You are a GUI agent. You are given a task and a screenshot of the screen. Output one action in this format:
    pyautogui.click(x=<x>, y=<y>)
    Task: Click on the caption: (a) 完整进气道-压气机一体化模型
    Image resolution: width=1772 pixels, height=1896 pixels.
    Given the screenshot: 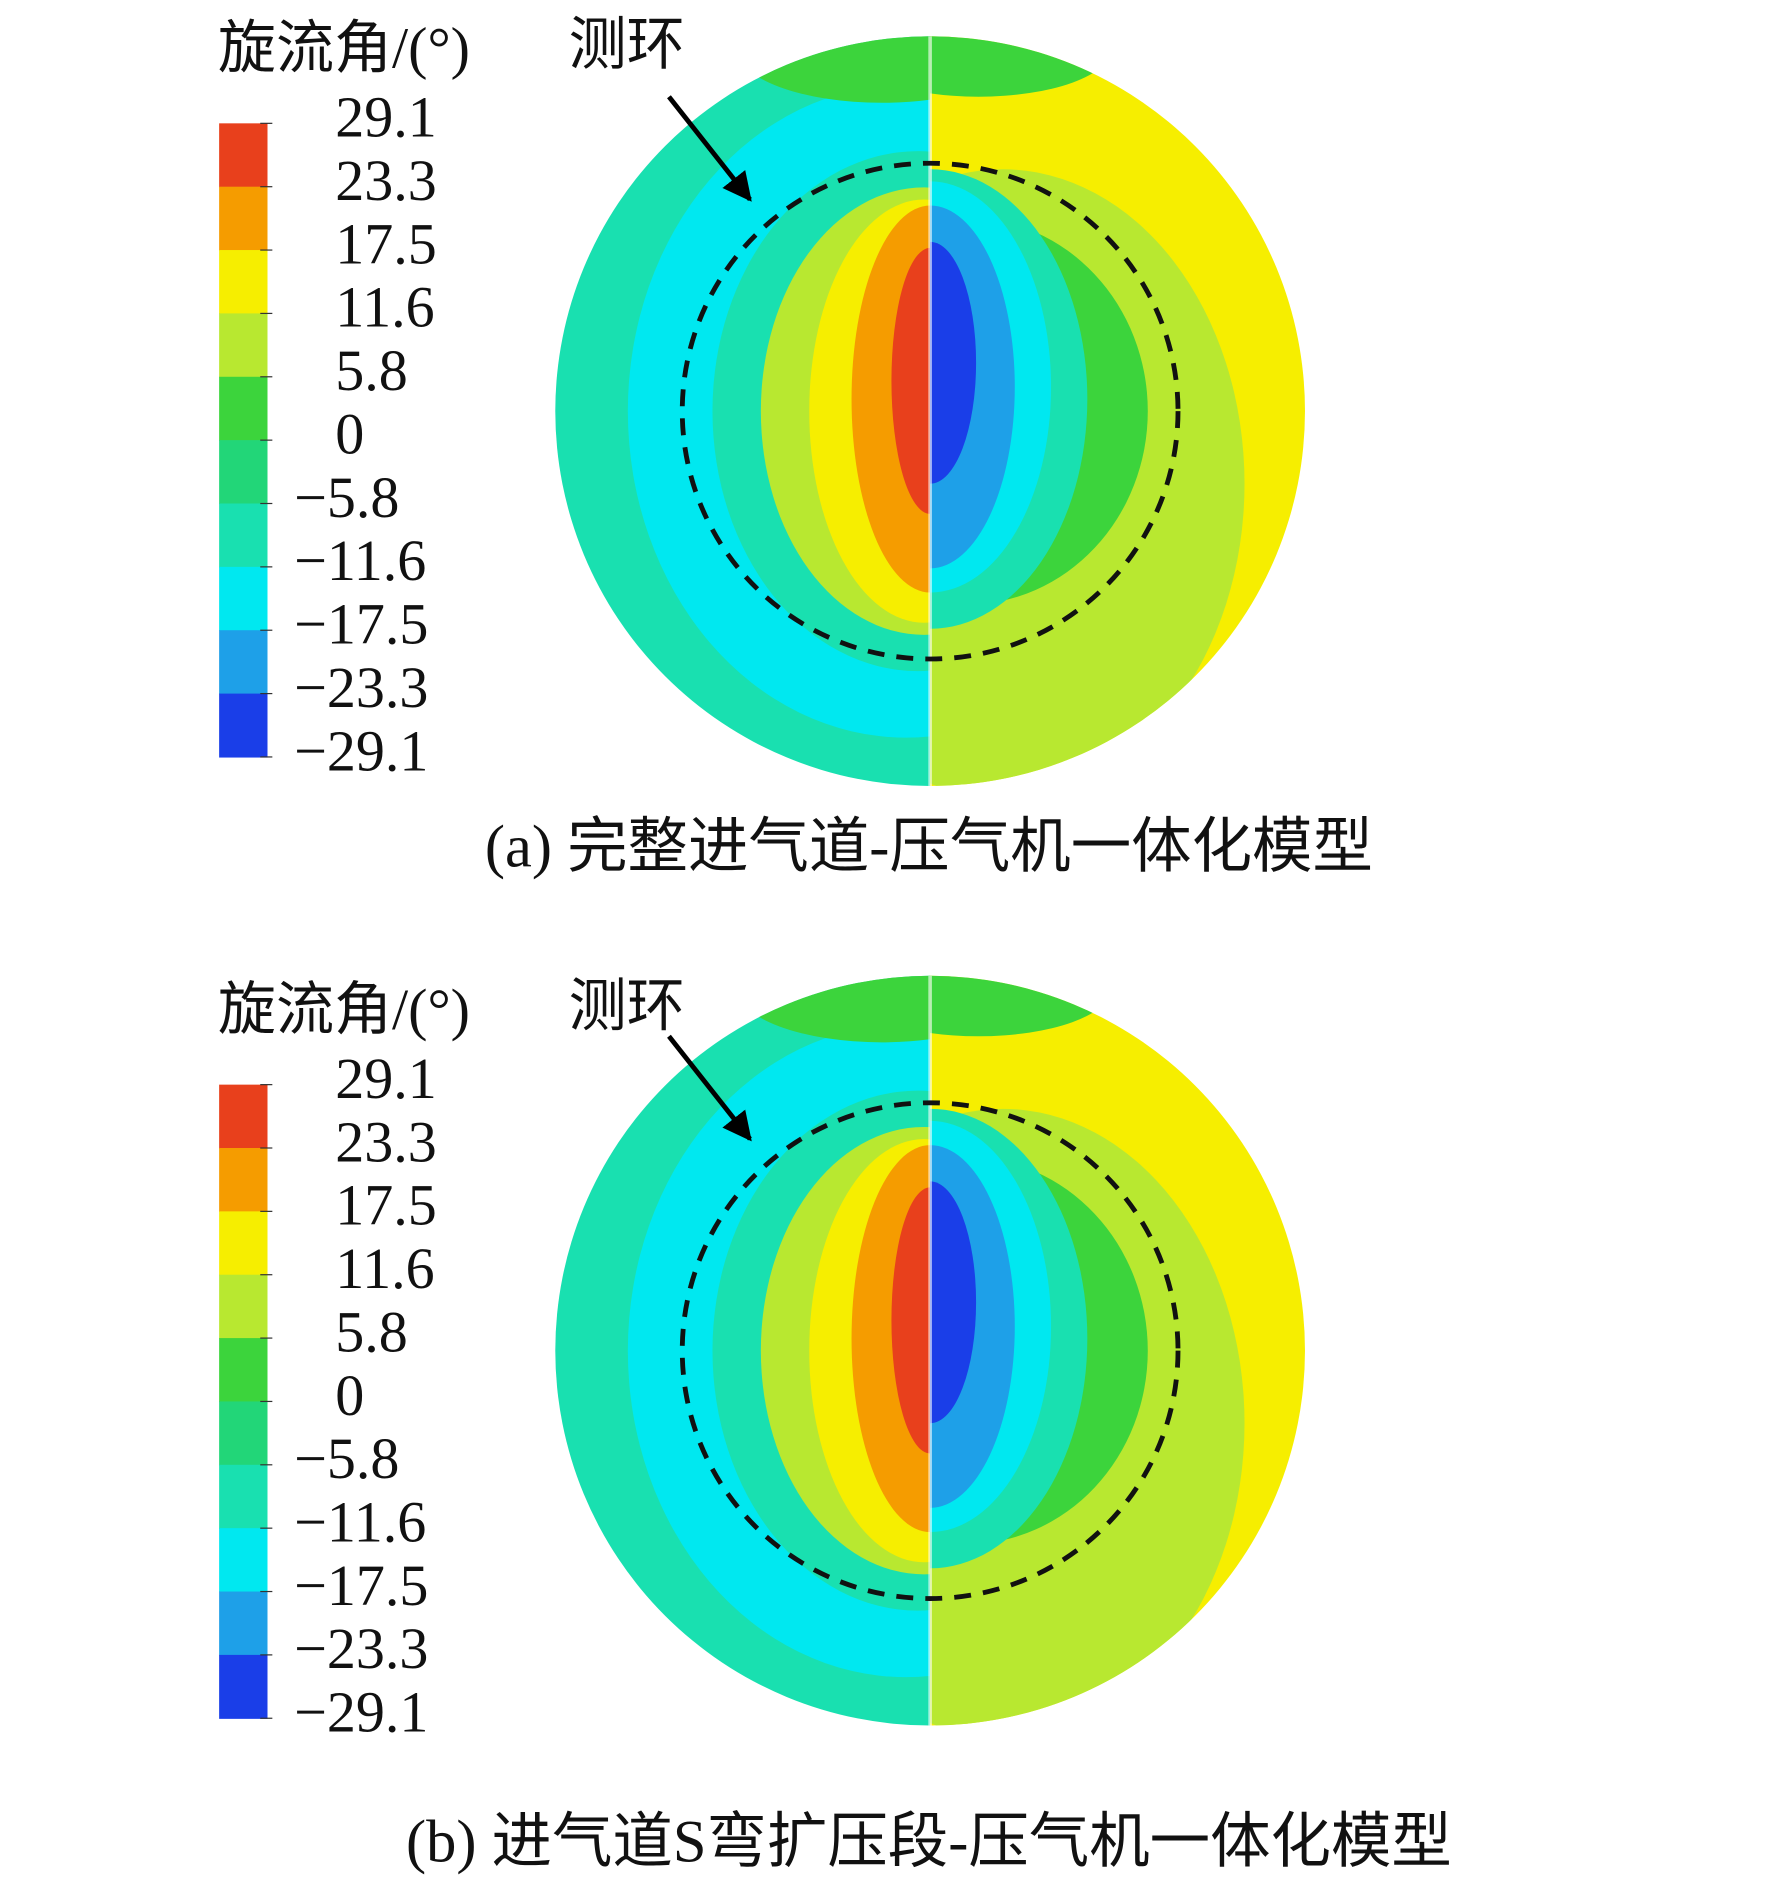 What is the action you would take?
    pyautogui.click(x=929, y=846)
    